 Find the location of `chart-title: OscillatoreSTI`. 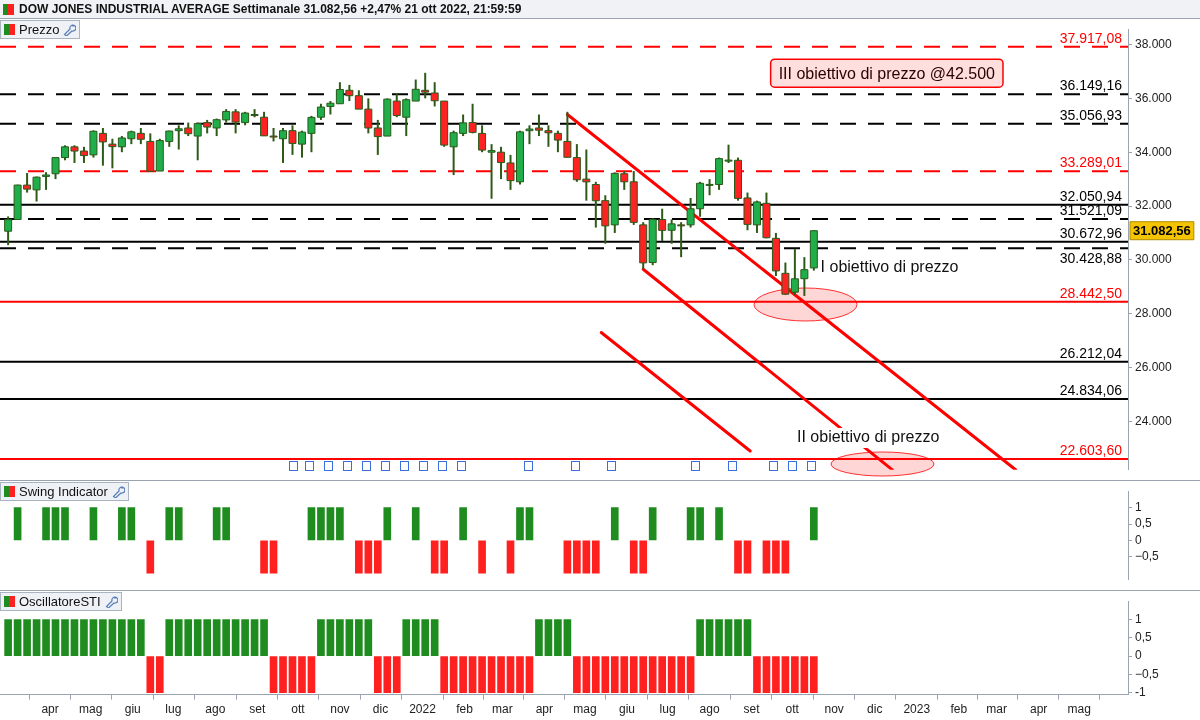

chart-title: OscillatoreSTI is located at coordinates (60, 601).